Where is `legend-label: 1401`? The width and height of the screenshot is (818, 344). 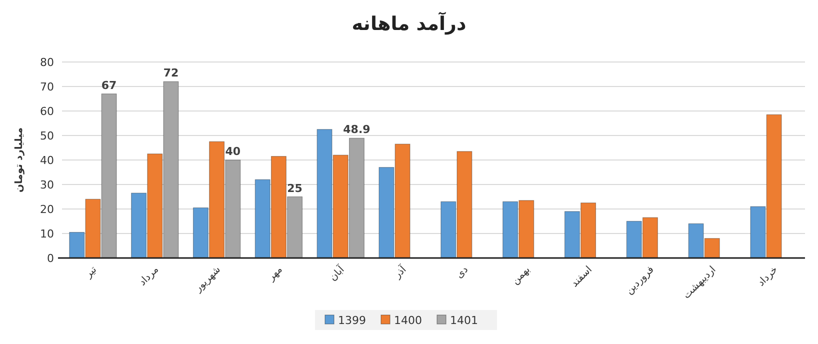
legend-label: 1401 is located at coordinates (464, 320).